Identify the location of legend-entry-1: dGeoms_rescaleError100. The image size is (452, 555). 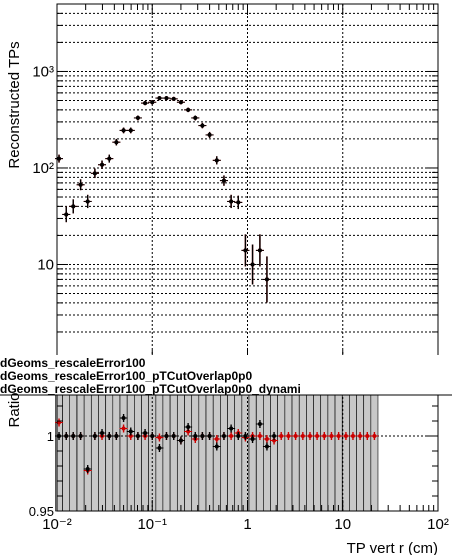
(73, 363).